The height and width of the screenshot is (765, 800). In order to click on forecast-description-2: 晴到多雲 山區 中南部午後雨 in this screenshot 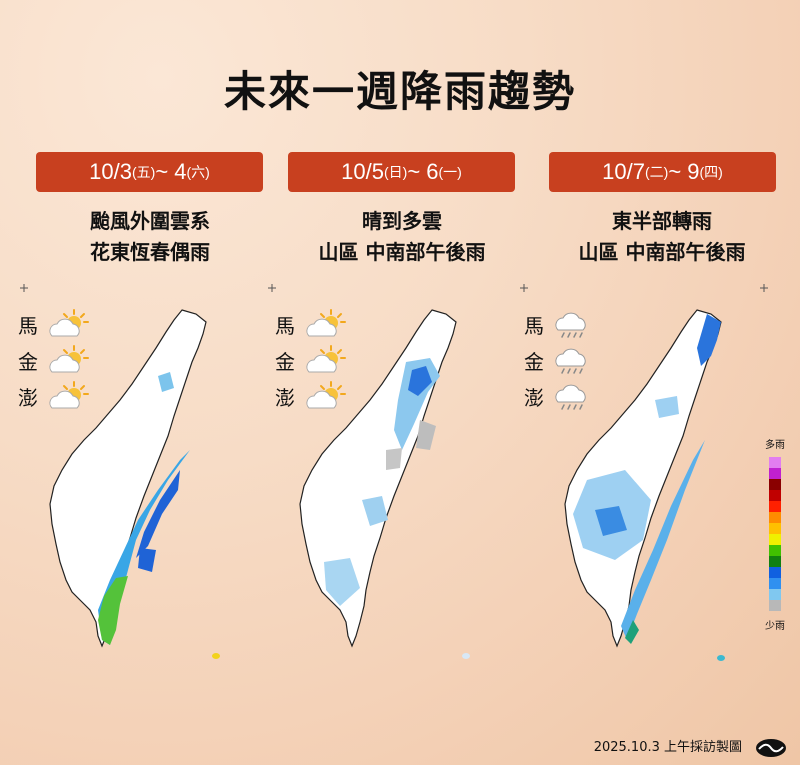, I will do `click(402, 237)`.